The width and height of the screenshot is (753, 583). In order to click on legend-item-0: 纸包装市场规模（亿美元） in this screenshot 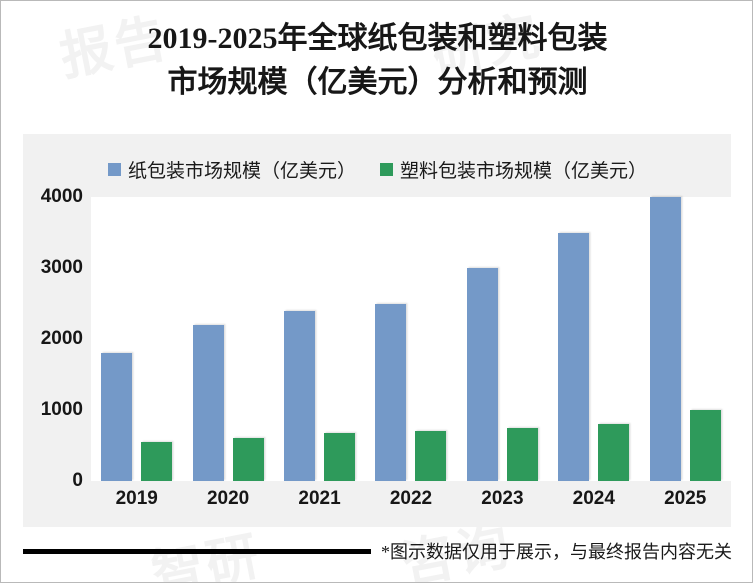, I will do `click(231, 169)`.